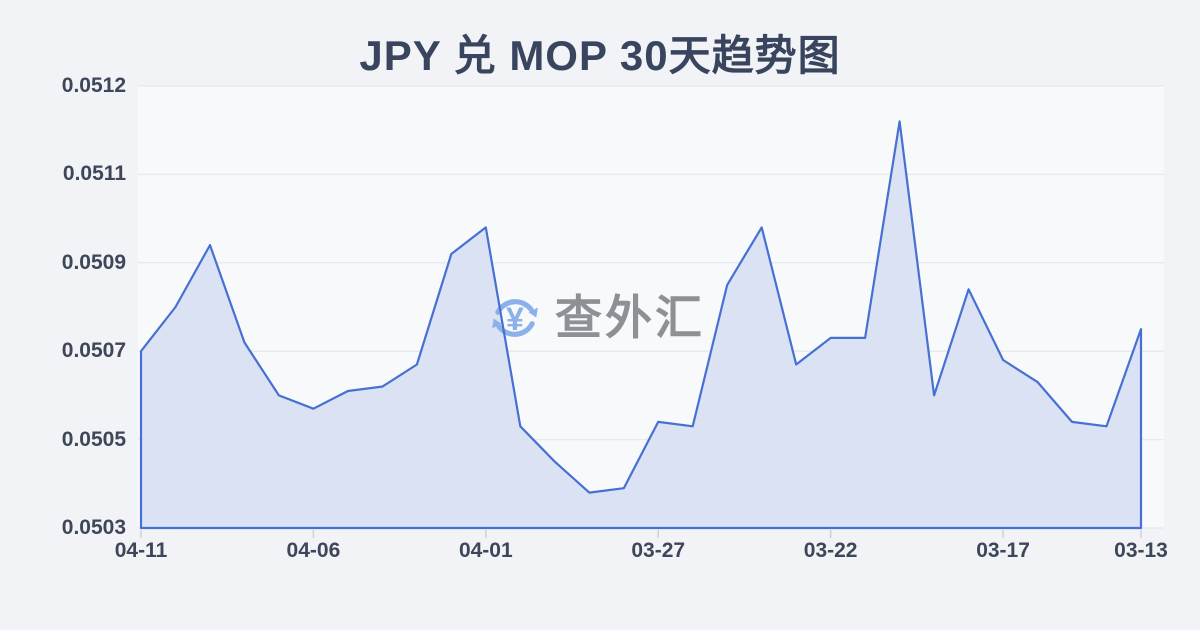  What do you see at coordinates (94, 174) in the screenshot?
I see `y-tick-label: 0.0511` at bounding box center [94, 174].